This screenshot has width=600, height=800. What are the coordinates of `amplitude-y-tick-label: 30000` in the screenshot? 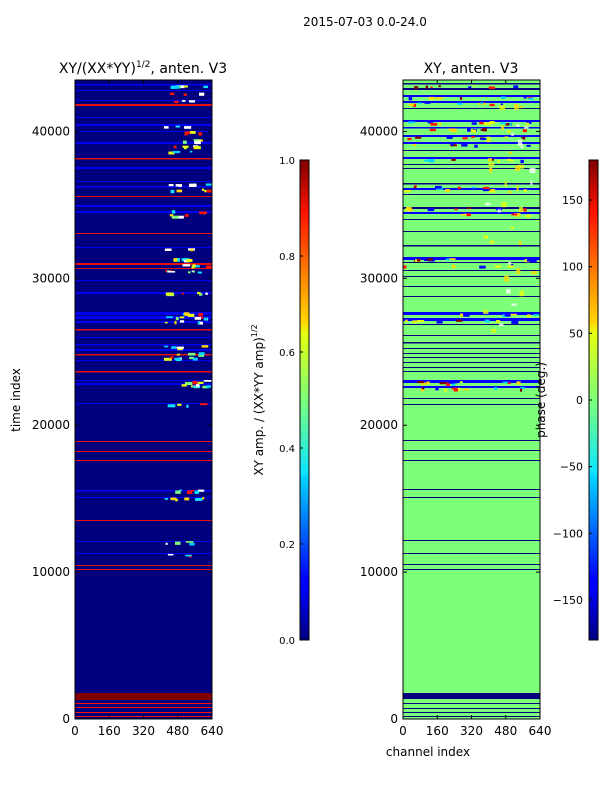 It's located at (51, 278).